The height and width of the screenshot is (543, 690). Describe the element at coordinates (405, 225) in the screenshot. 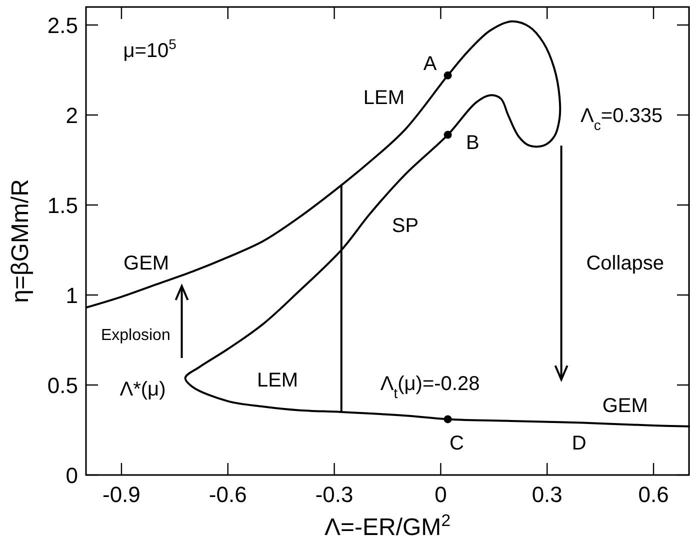

I see `annotation: SP` at that location.